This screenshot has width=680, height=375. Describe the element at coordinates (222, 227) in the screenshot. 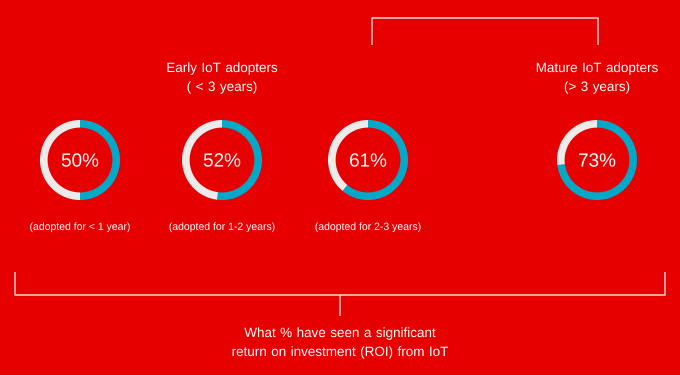

I see `text: (adopted for 1-2 years)` at that location.